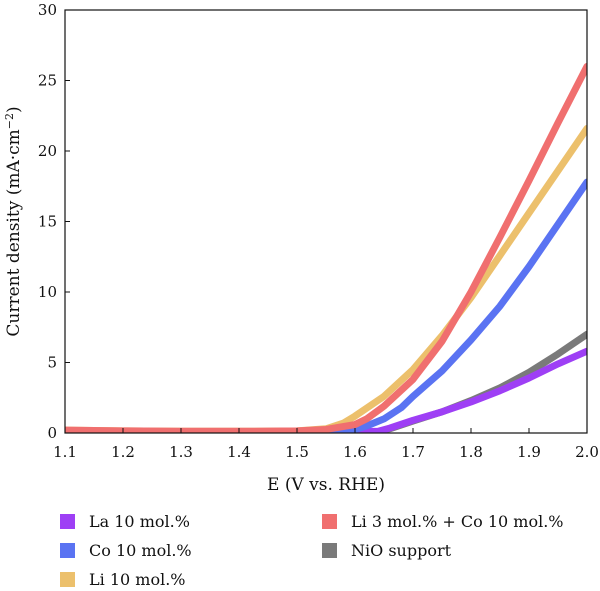  What do you see at coordinates (329, 521) in the screenshot?
I see `legend-swatch-li-co` at bounding box center [329, 521].